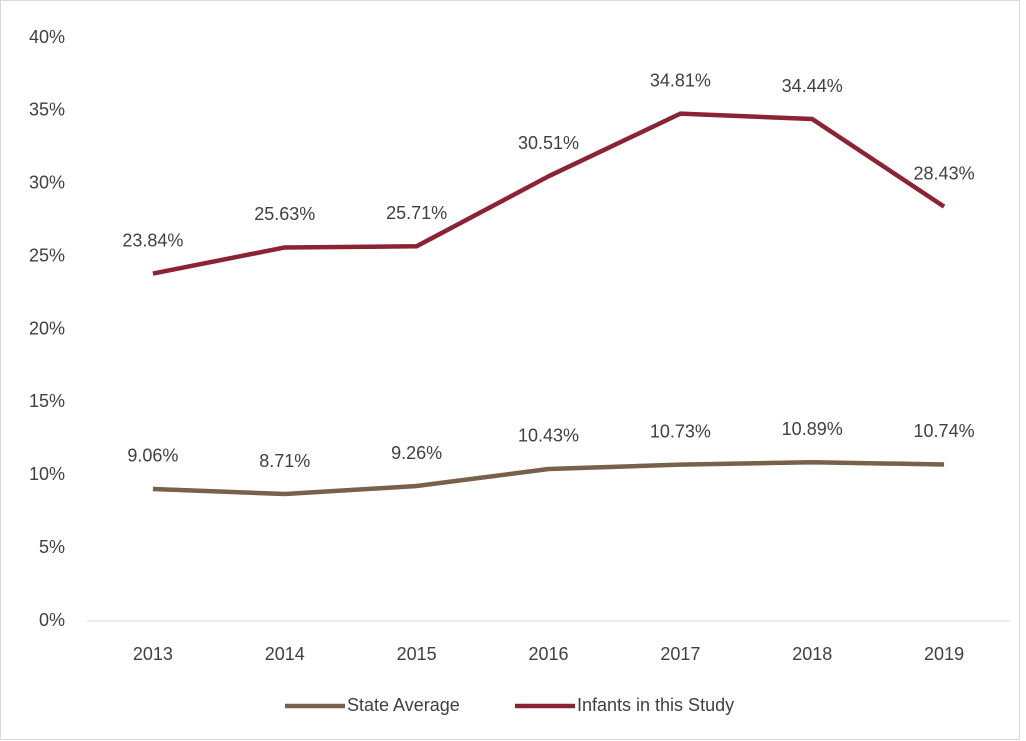 This screenshot has height=741, width=1026. Describe the element at coordinates (812, 429) in the screenshot. I see `data-label: 10.89%` at that location.